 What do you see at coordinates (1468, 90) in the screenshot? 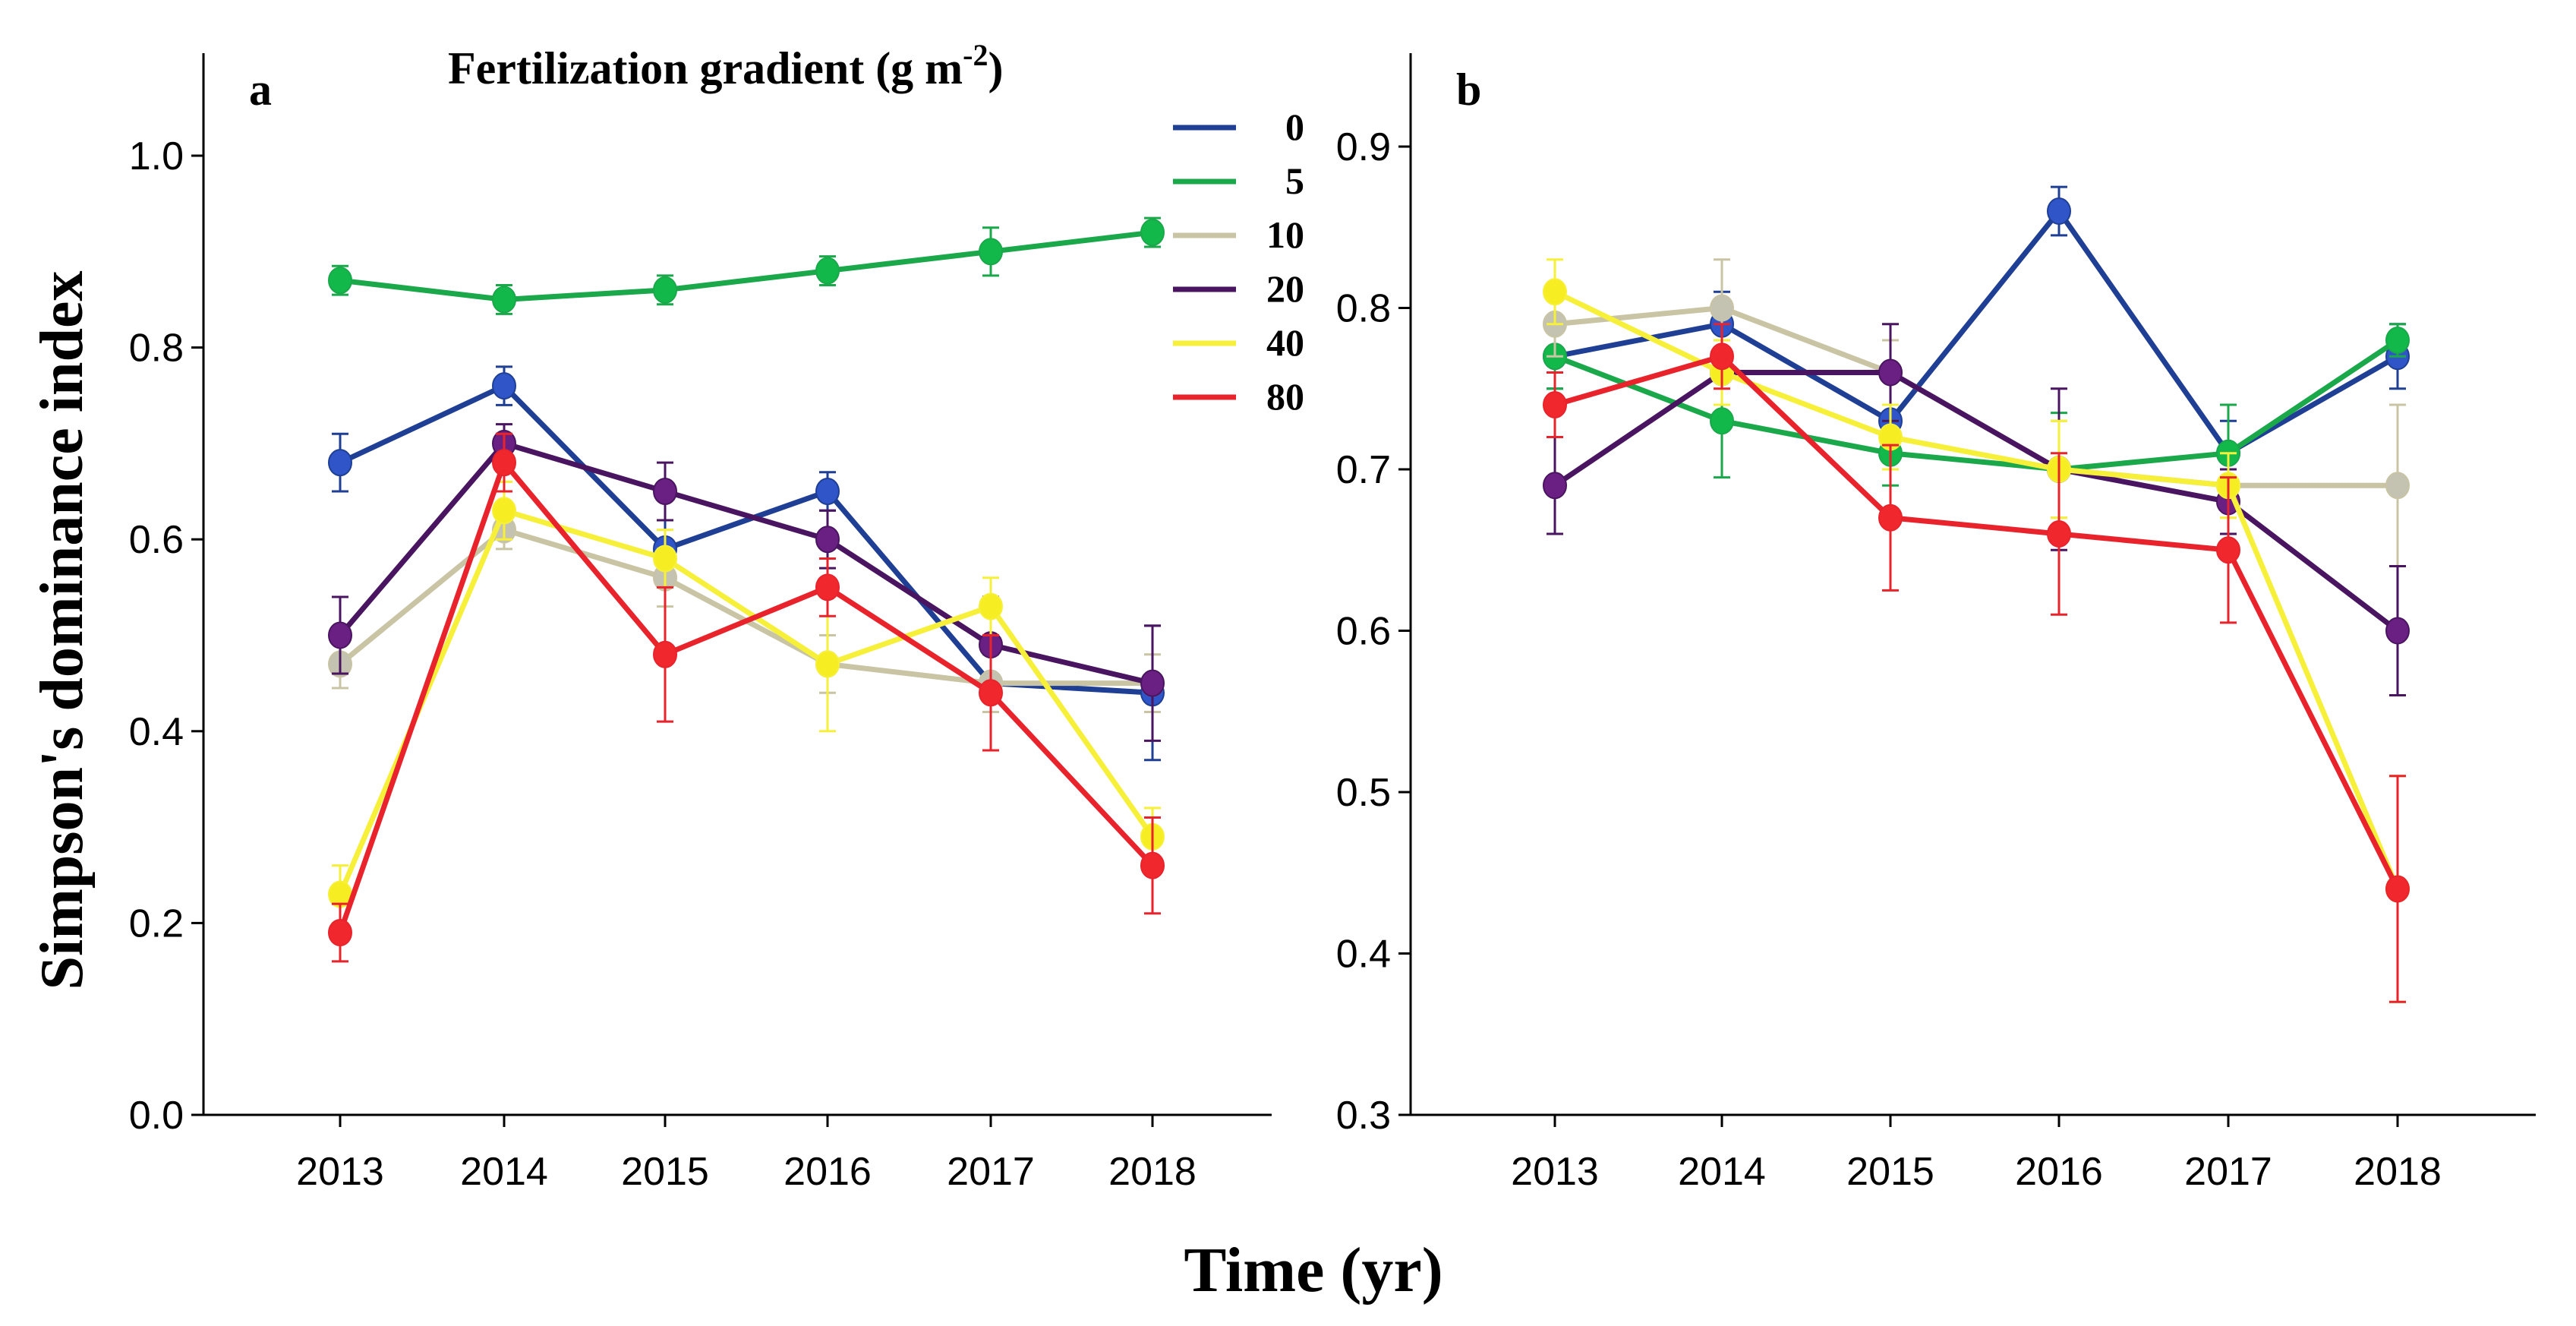
I see `panel-b-label: b` at bounding box center [1468, 90].